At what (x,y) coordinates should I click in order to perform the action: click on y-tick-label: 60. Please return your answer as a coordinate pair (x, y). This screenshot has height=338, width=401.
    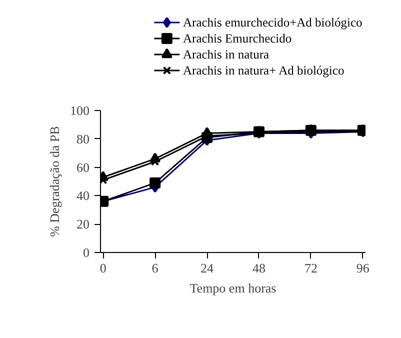
    Looking at the image, I should click on (83, 167).